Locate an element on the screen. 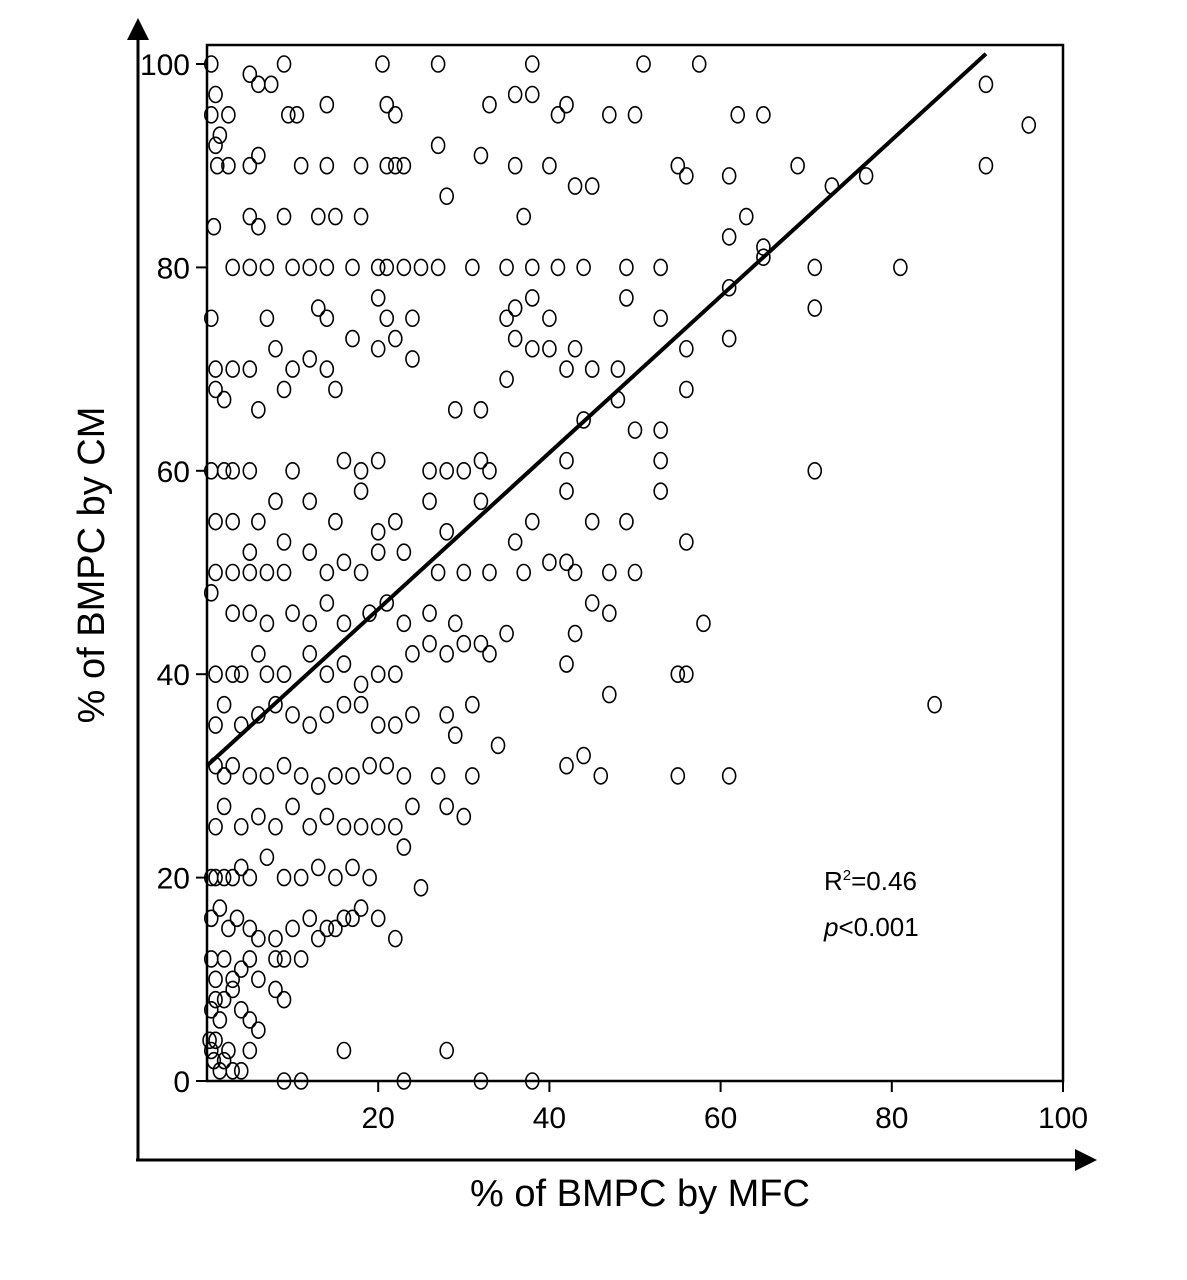  x-tick-label: 100 is located at coordinates (1063, 1118).